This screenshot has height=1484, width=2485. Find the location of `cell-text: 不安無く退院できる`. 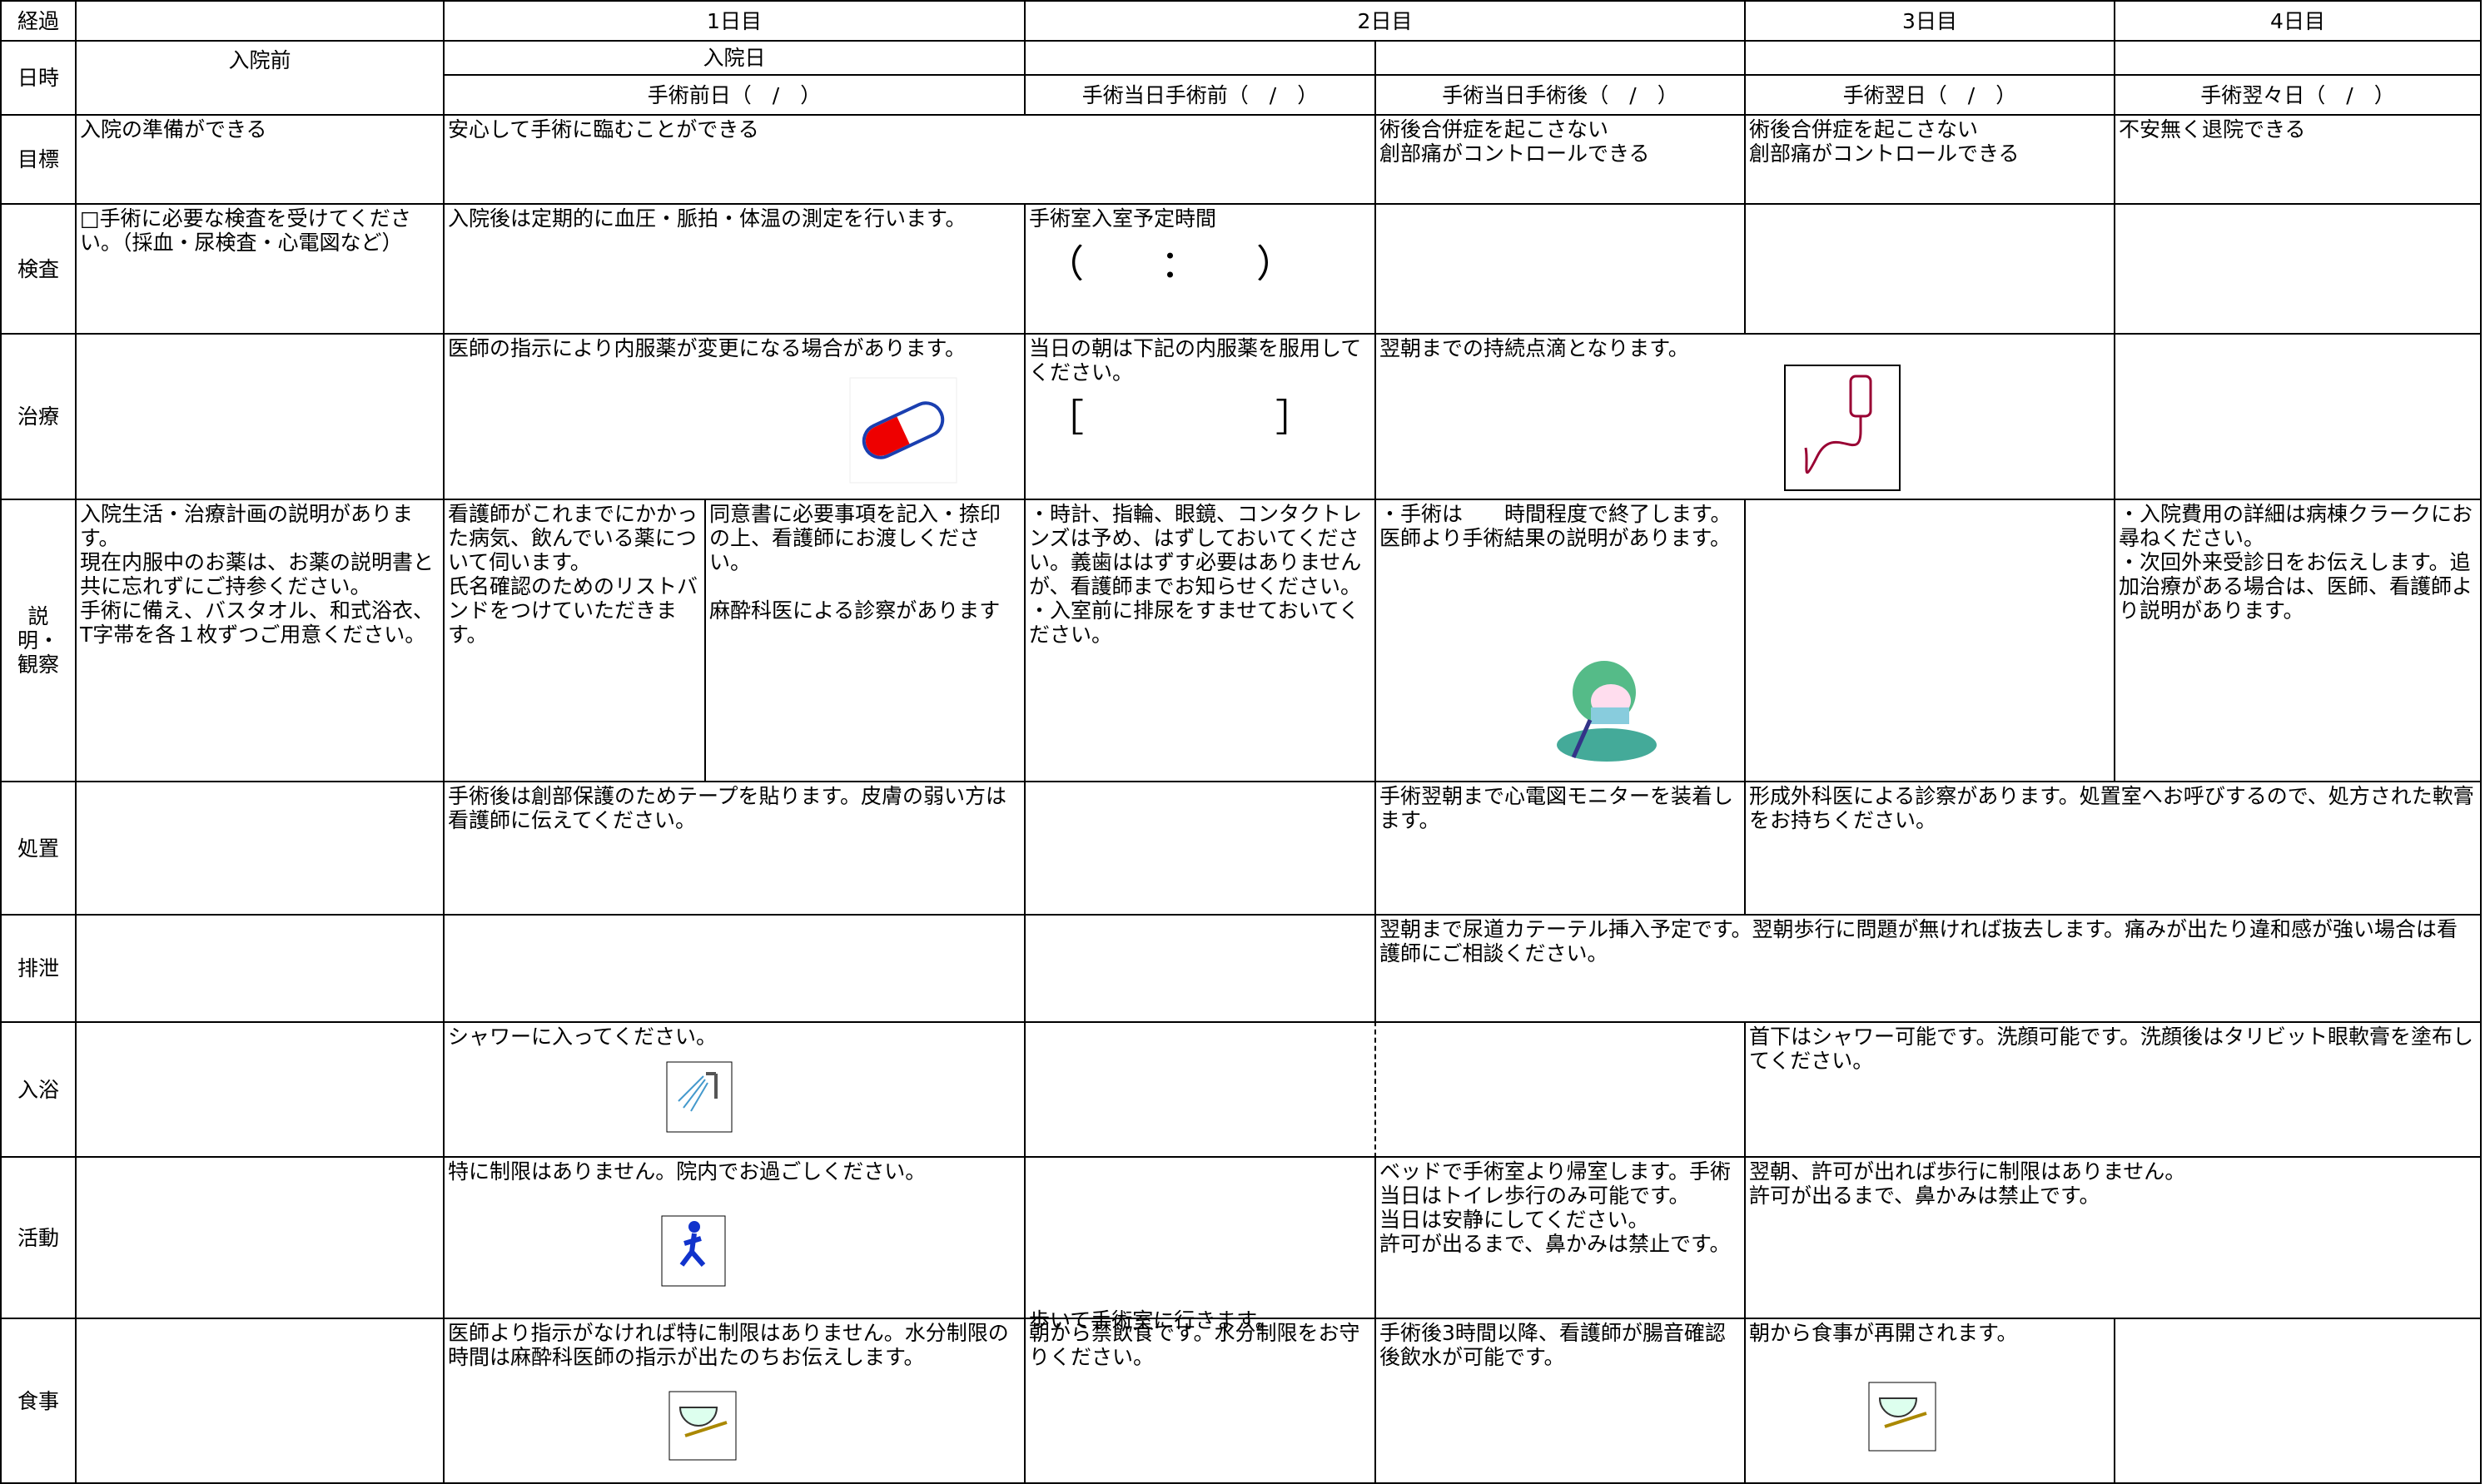

cell-text: 不安無く退院できる is located at coordinates (2212, 129).